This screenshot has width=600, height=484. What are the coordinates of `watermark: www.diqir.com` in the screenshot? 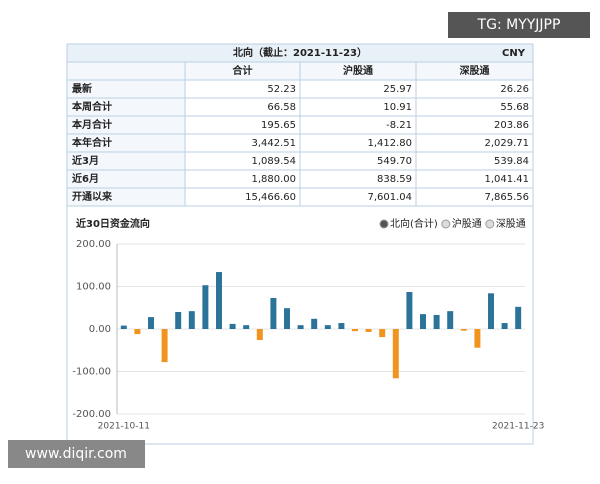 It's located at (76, 454).